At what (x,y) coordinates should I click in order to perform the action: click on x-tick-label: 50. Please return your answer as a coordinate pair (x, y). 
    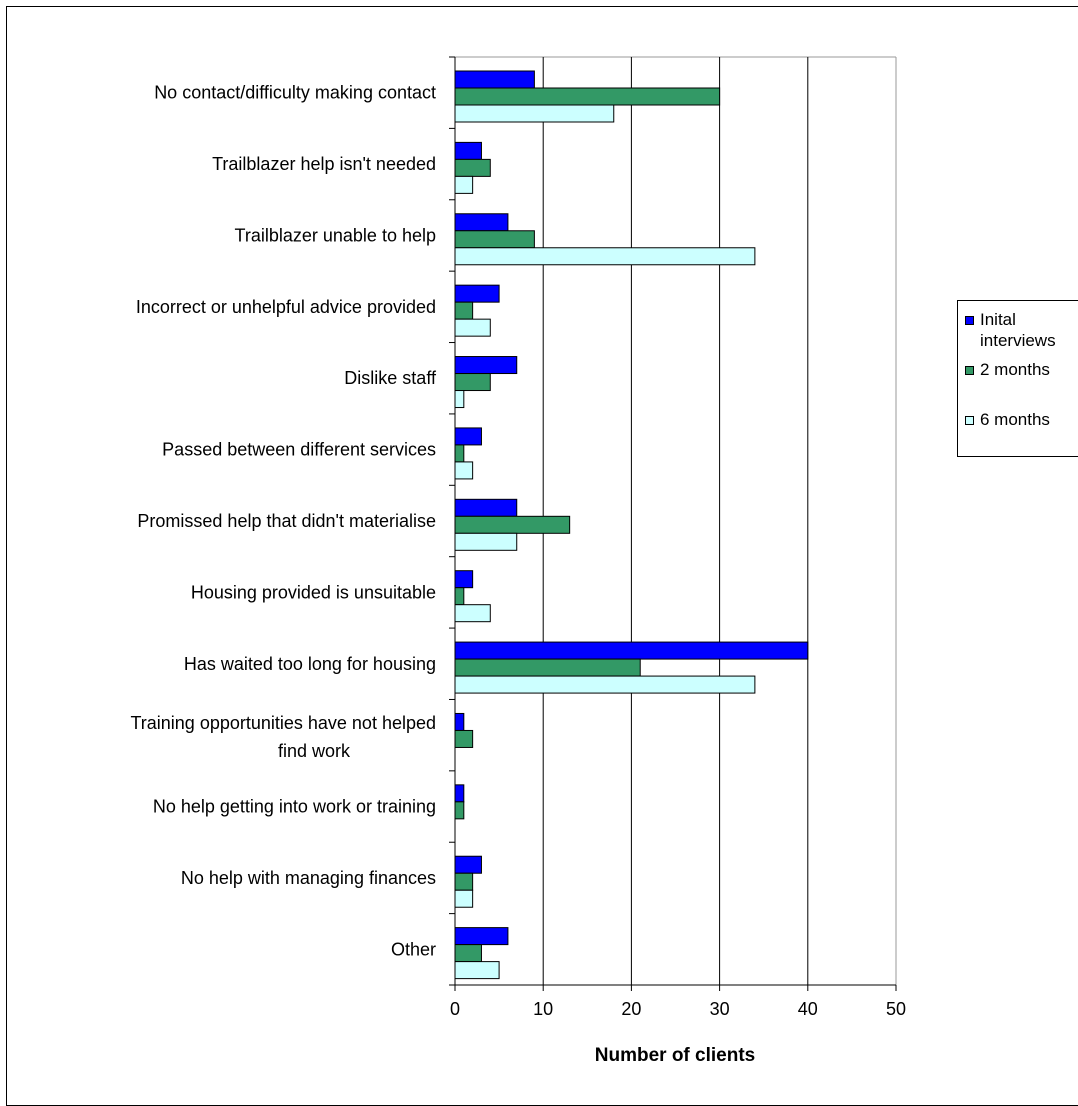
    Looking at the image, I should click on (896, 1009).